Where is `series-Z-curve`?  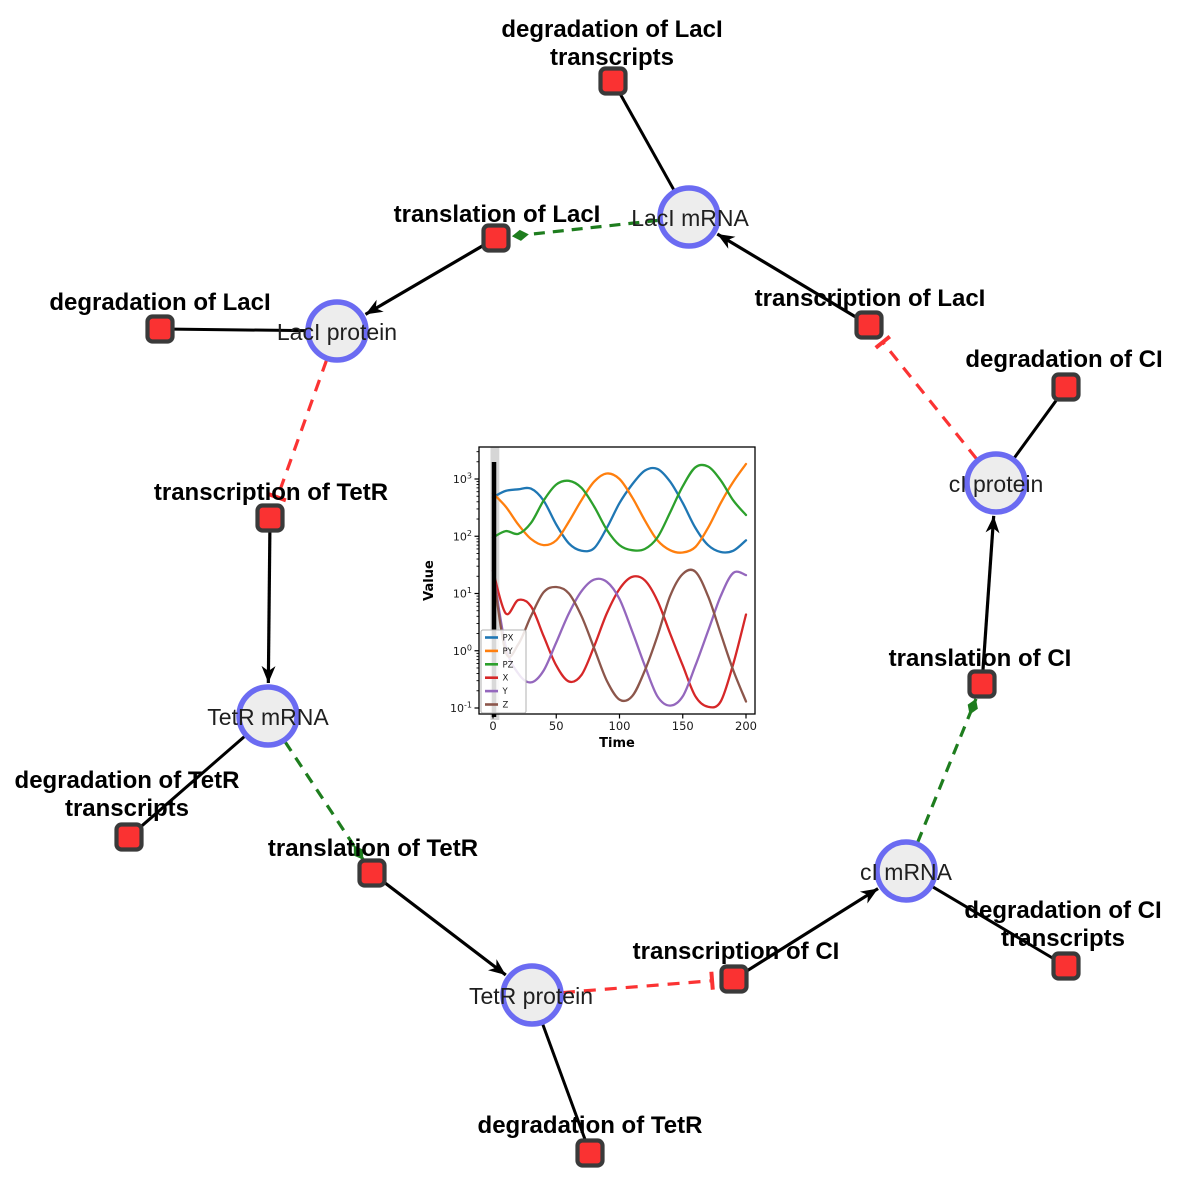
series-Z-curve is located at coordinates (619, 635).